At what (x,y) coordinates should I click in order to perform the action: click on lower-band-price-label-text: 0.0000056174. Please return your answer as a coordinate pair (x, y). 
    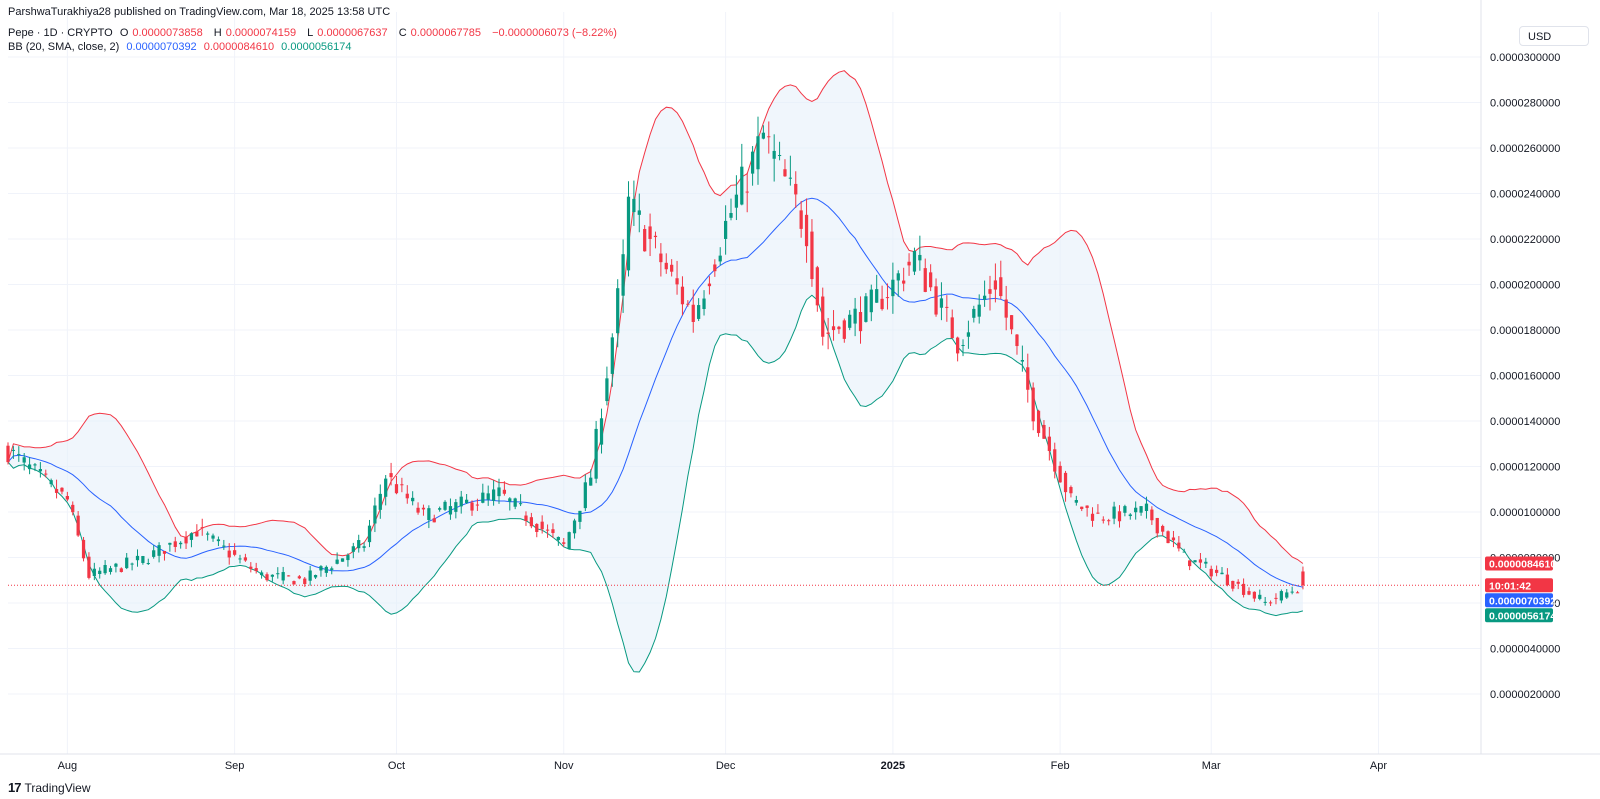
    Looking at the image, I should click on (1522, 616).